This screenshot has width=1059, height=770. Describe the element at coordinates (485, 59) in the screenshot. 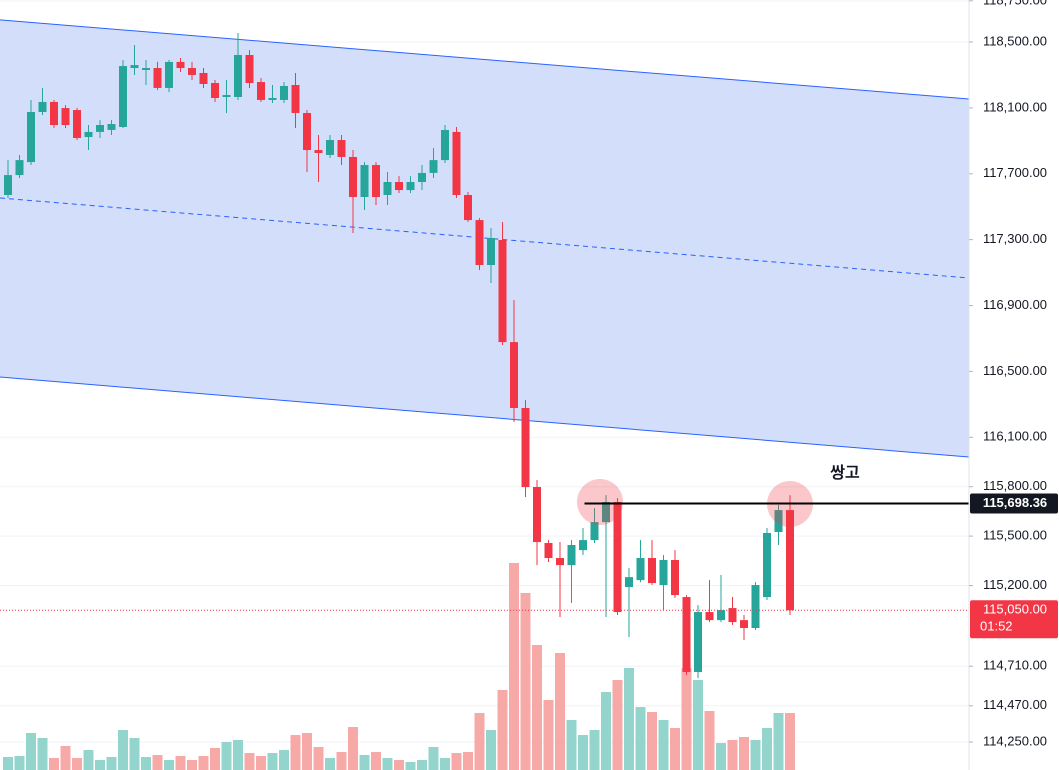

I see `channel-upper` at that location.